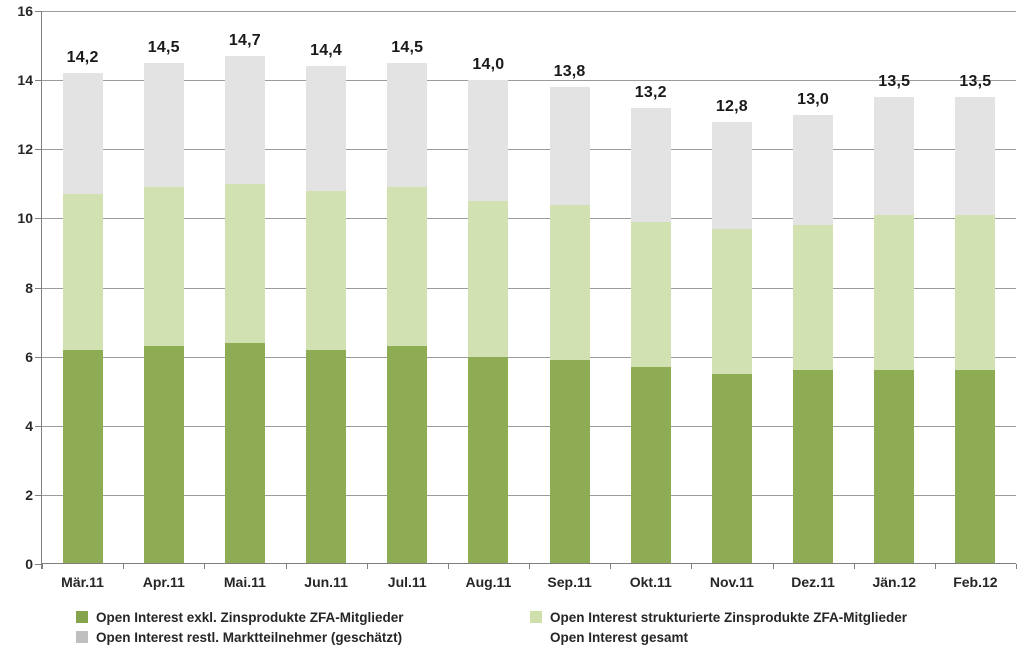  I want to click on x-axis-category-label: Mär.11, so click(82, 582).